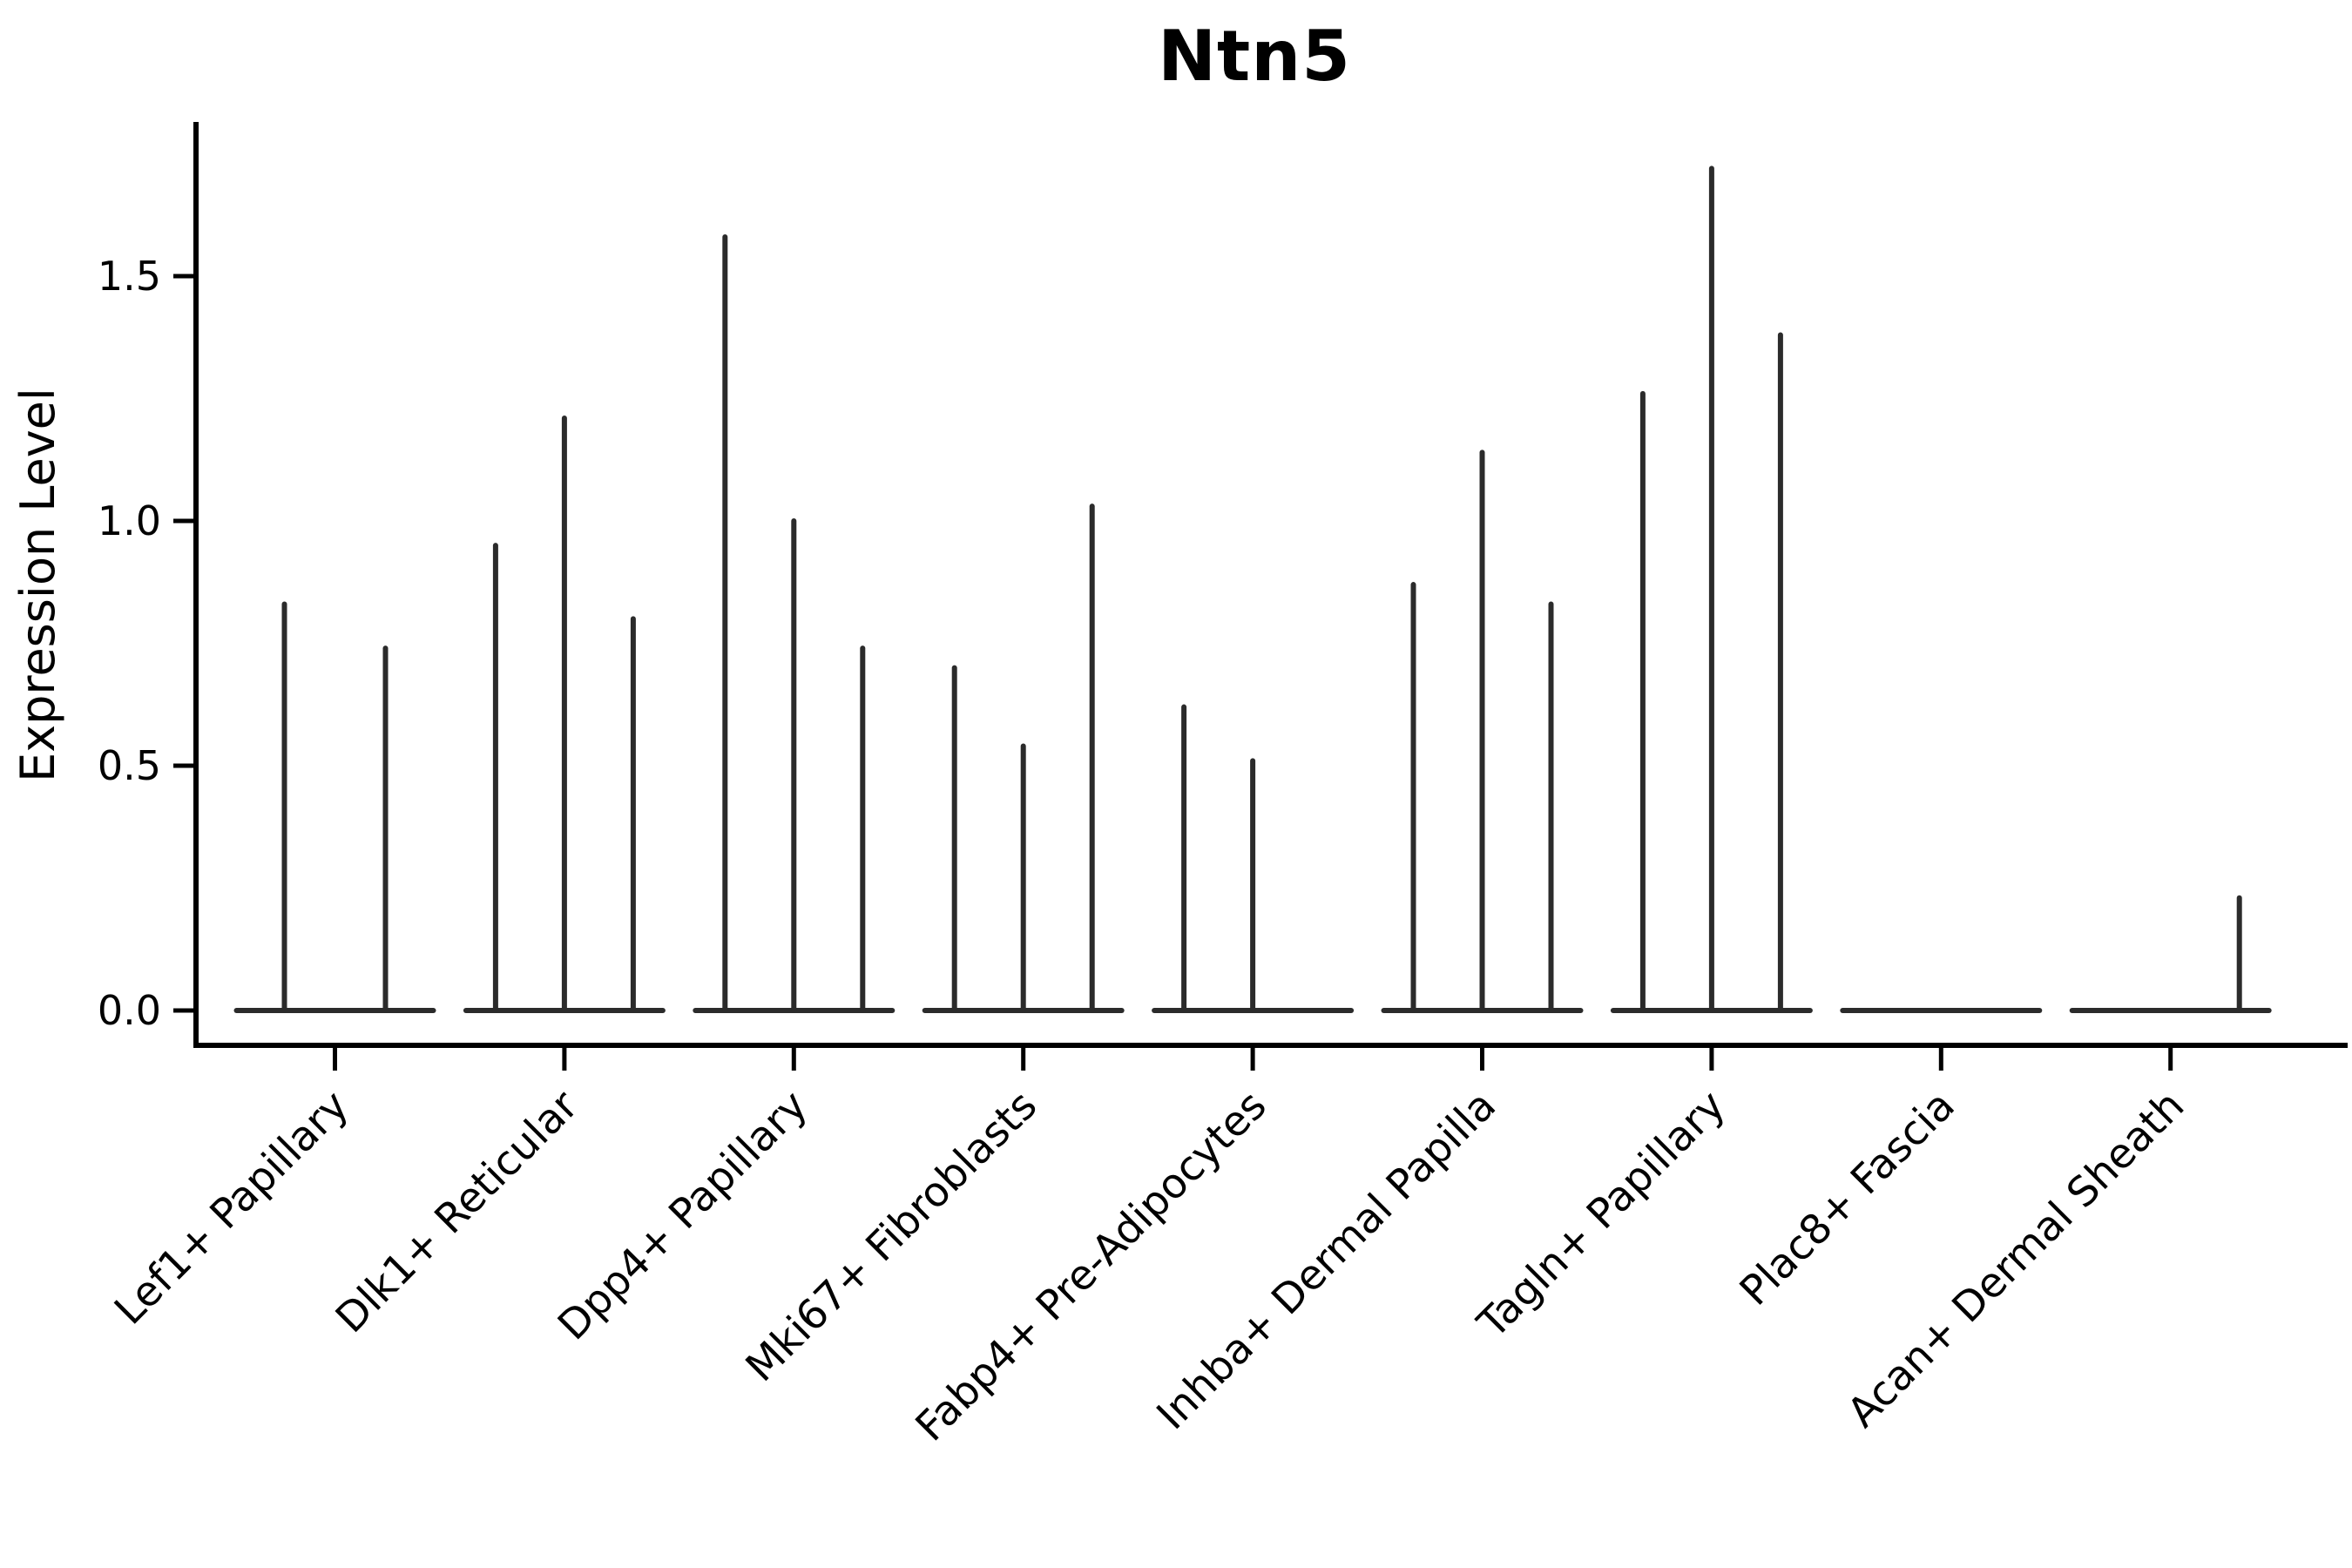 This screenshot has width=2352, height=1568. I want to click on x-category-label: Tagln+ Papillary, so click(1601, 1215).